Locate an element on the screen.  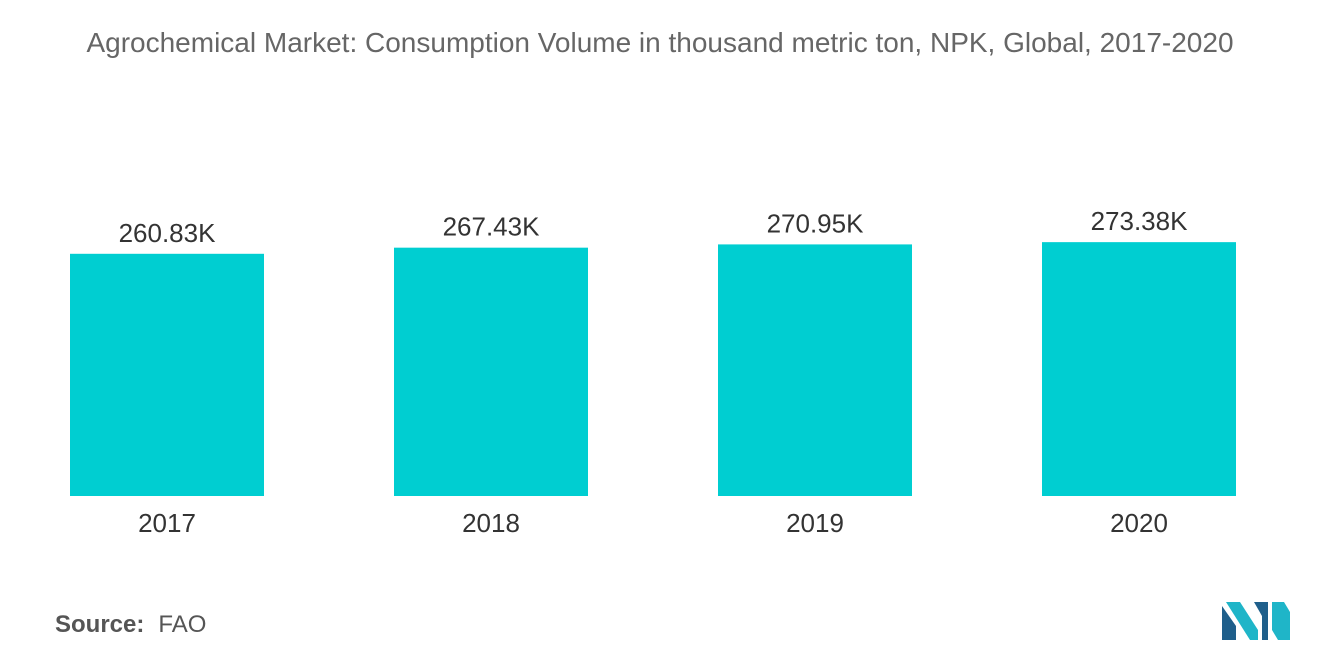
x-tick-label-2018: 2018 is located at coordinates (491, 523).